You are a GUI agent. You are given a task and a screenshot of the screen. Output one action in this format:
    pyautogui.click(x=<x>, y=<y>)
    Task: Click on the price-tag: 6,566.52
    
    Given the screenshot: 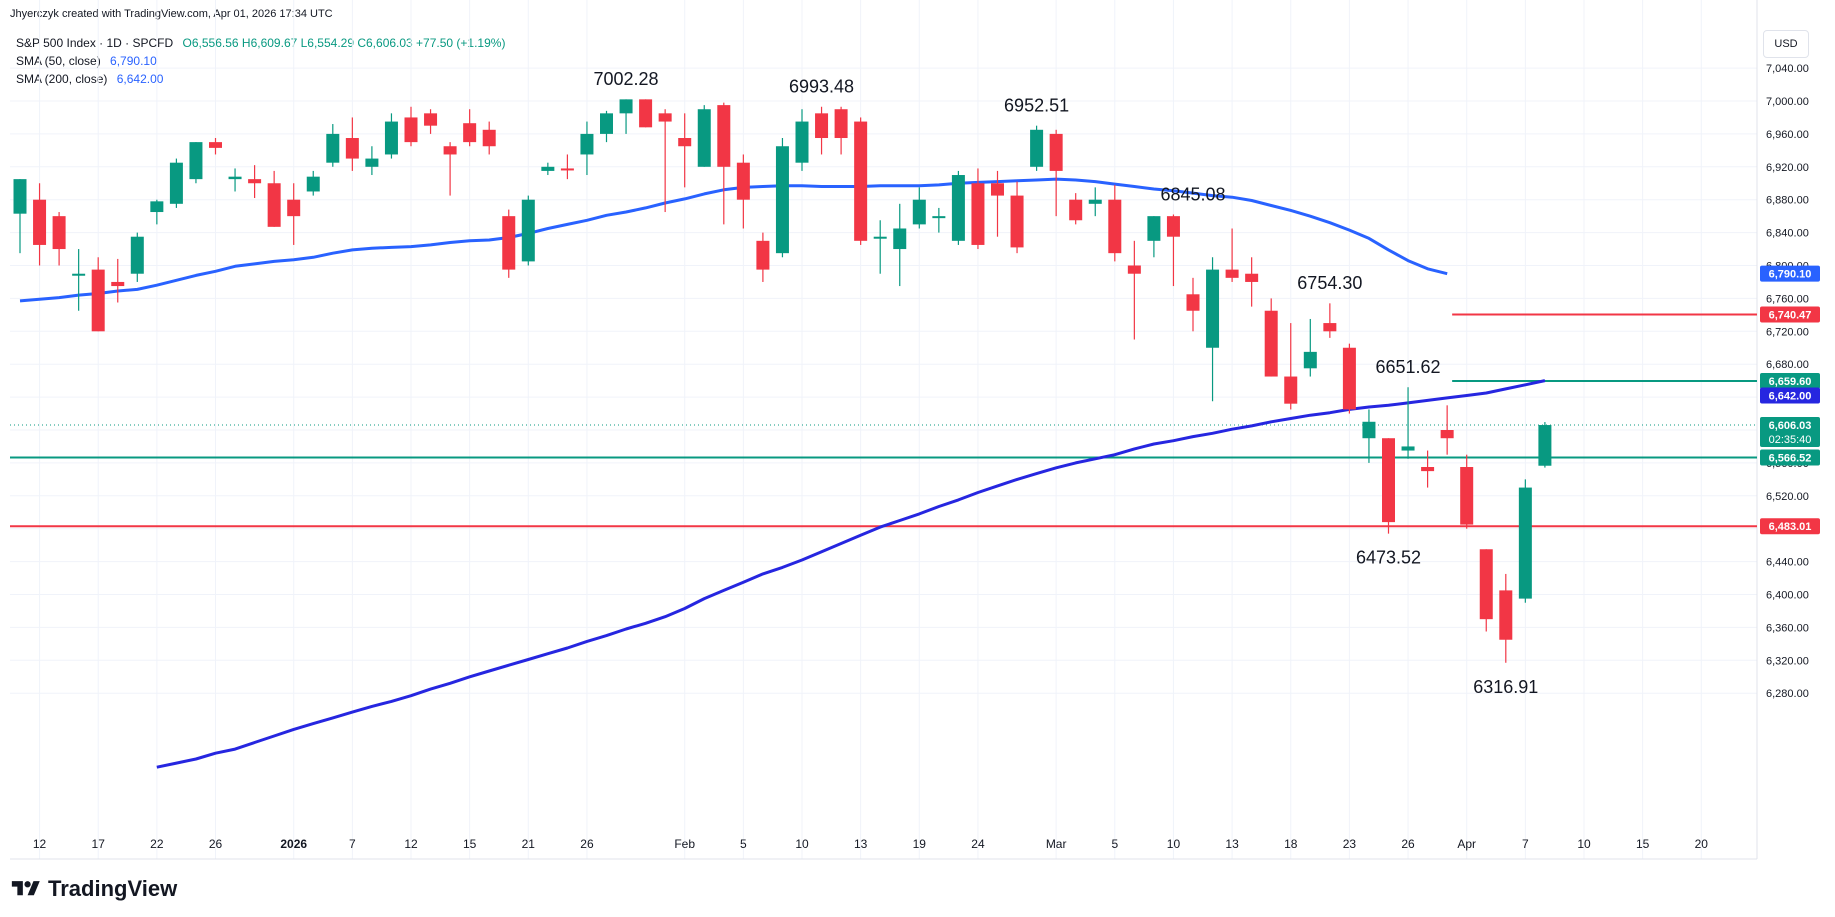 What is the action you would take?
    pyautogui.click(x=1790, y=457)
    